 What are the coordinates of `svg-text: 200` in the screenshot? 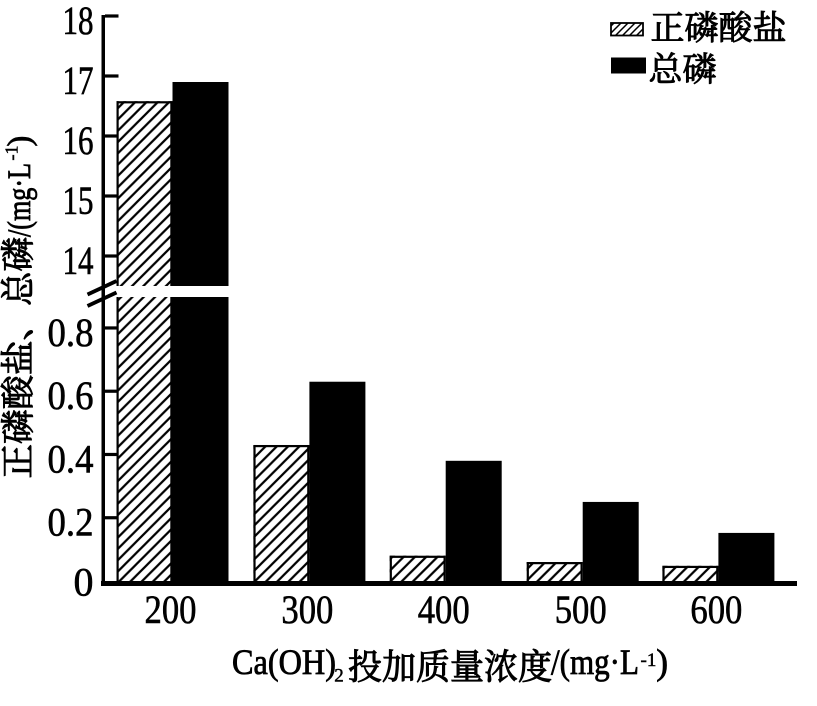 It's located at (171, 609).